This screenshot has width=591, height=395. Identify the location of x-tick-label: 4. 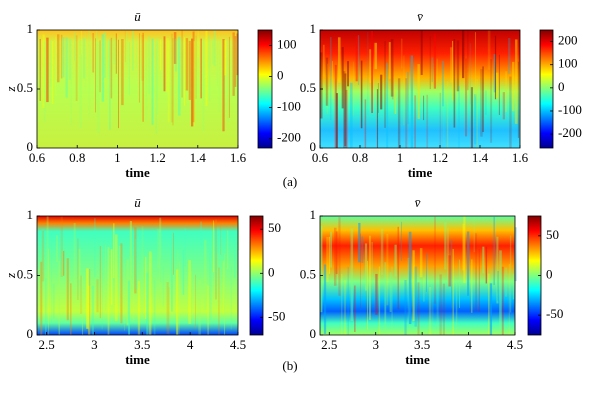
(468, 344).